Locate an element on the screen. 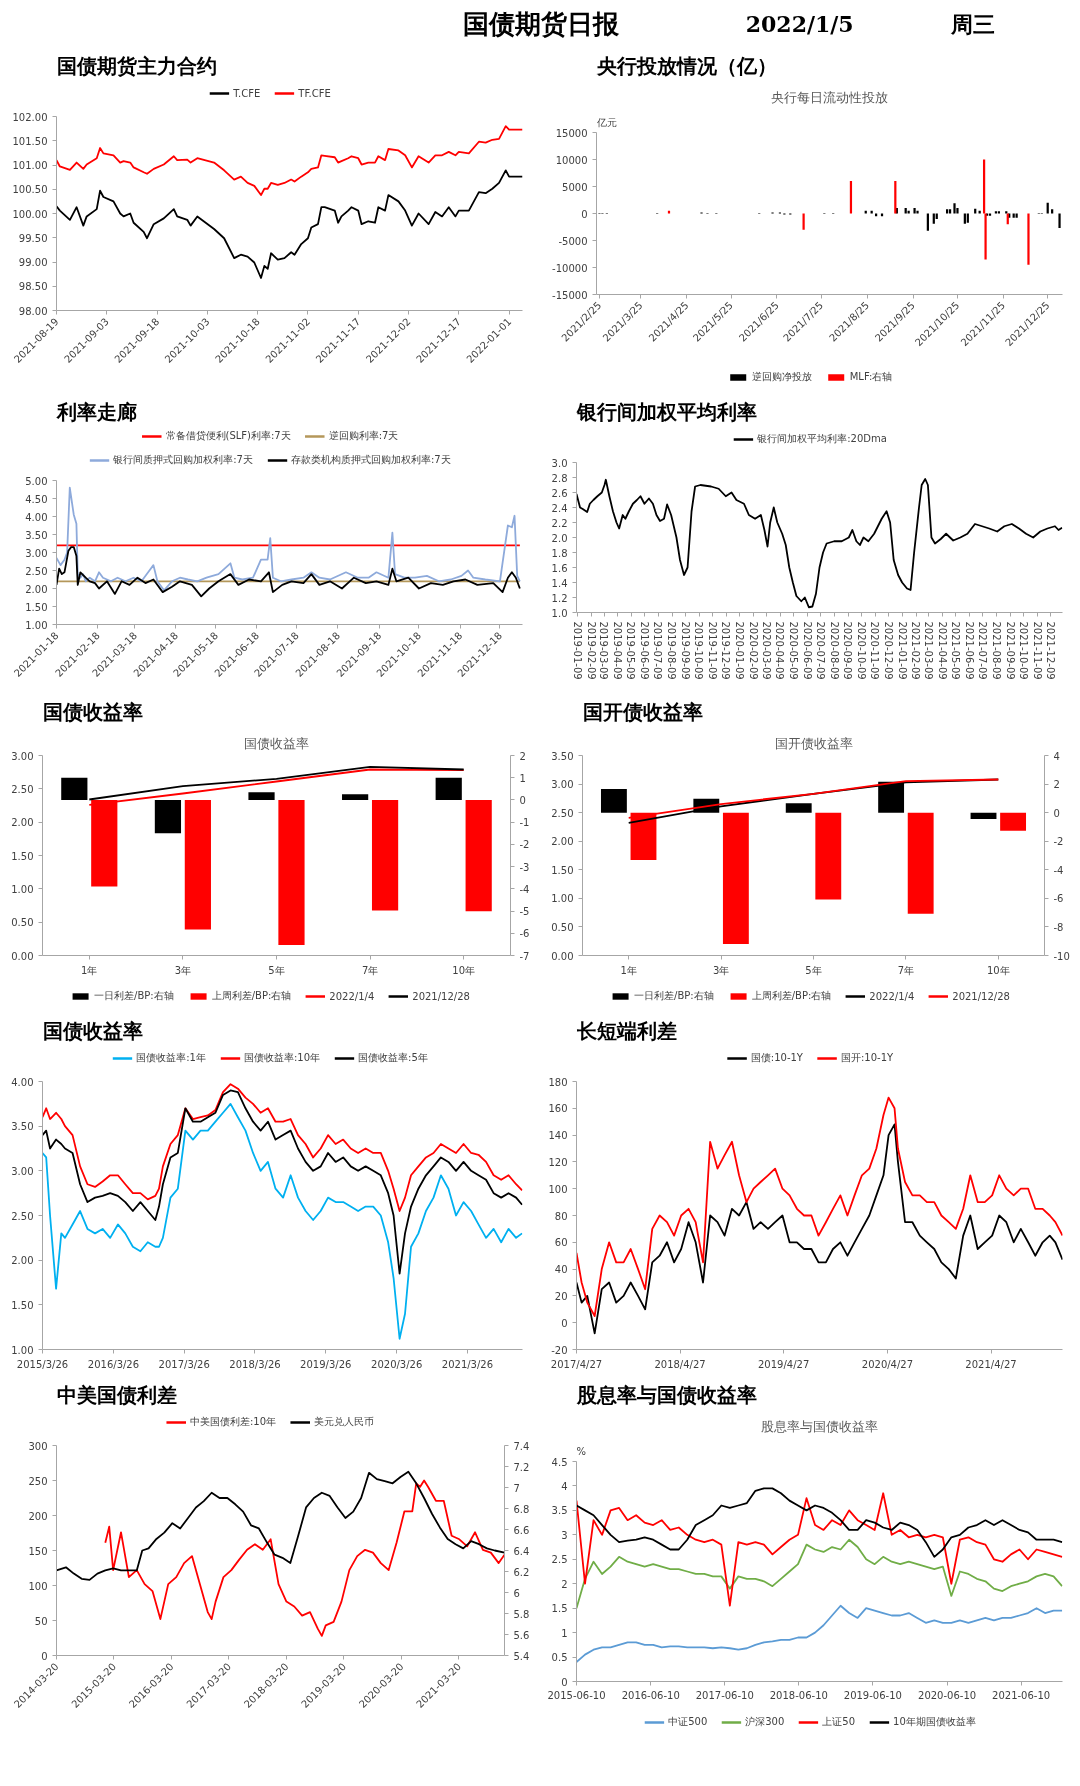 The image size is (1080, 1786). x-tick-label: 1年 is located at coordinates (628, 970).